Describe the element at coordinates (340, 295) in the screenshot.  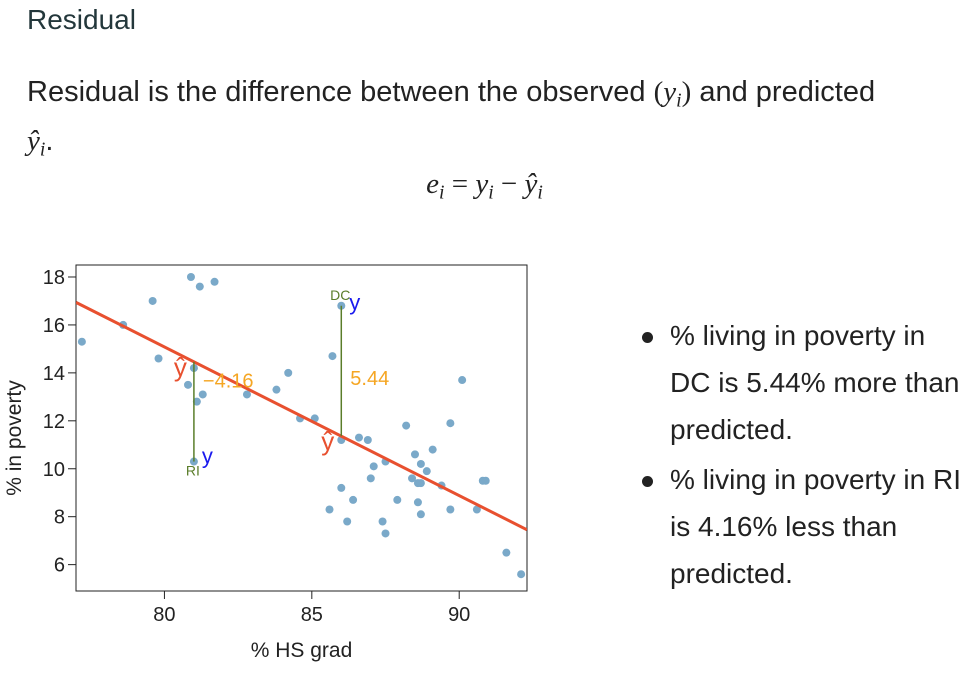
I see `state-label: DC` at that location.